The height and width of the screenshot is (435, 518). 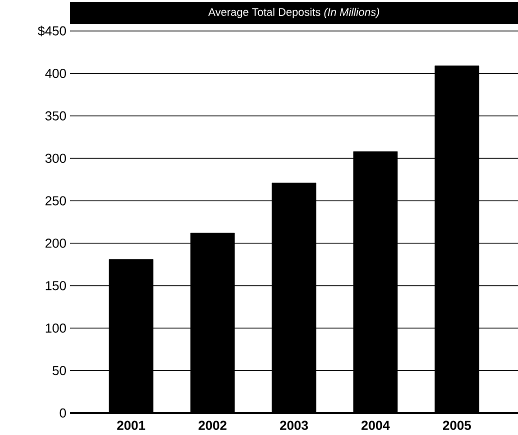 What do you see at coordinates (55, 158) in the screenshot?
I see `y-tick-label: 300` at bounding box center [55, 158].